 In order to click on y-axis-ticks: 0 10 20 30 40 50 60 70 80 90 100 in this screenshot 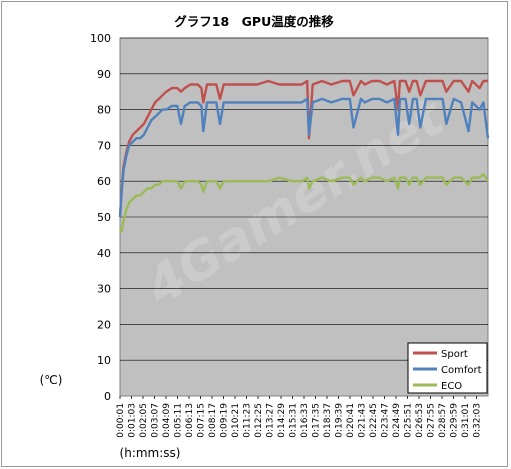, I will do `click(100, 217)`.